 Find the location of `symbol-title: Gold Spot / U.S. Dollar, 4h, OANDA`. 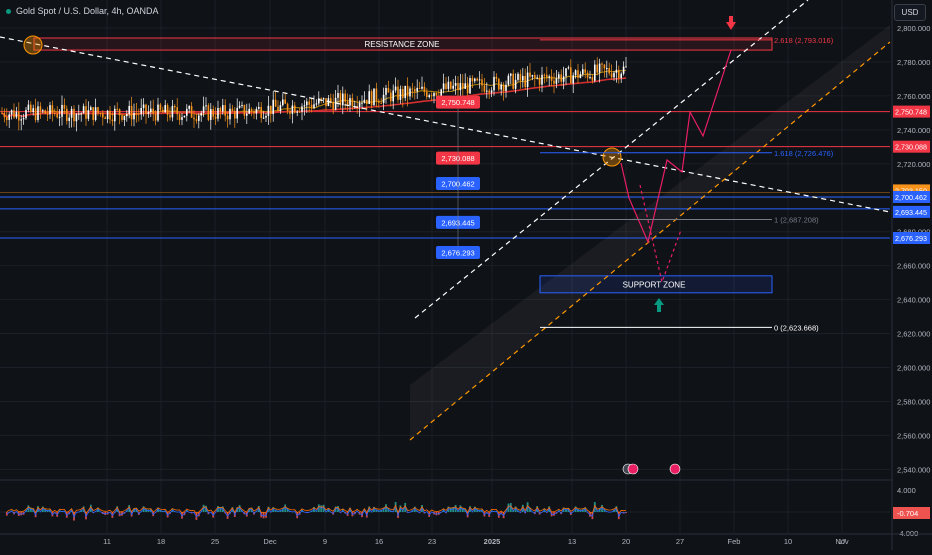

symbol-title: Gold Spot / U.S. Dollar, 4h, OANDA is located at coordinates (82, 11).